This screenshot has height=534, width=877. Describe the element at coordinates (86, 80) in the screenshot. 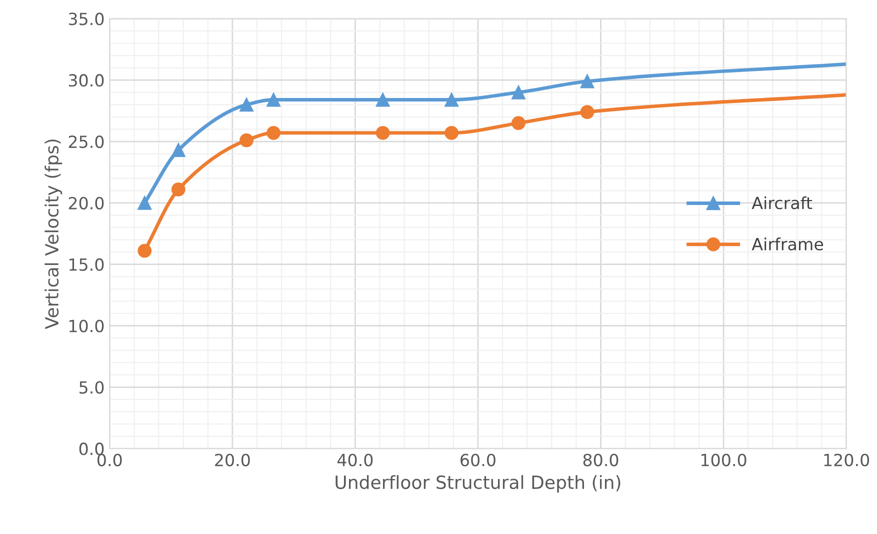

I see `y-tick-label: 30.0` at that location.